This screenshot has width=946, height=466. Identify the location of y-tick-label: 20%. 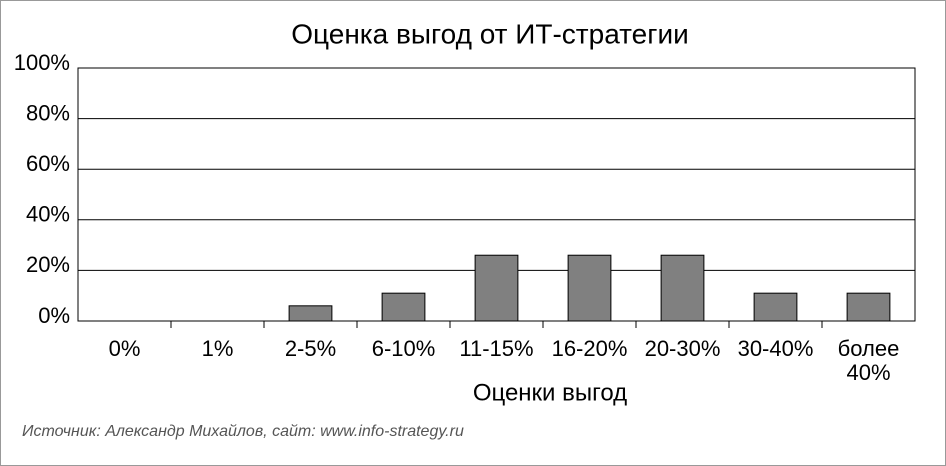
(48, 264).